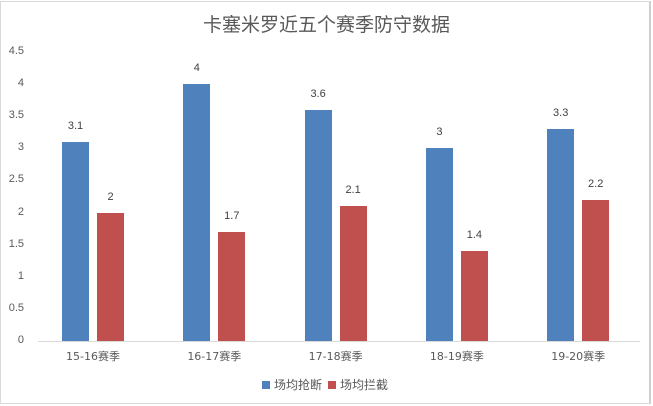  Describe the element at coordinates (332, 384) in the screenshot. I see `legend-swatch-red` at that location.